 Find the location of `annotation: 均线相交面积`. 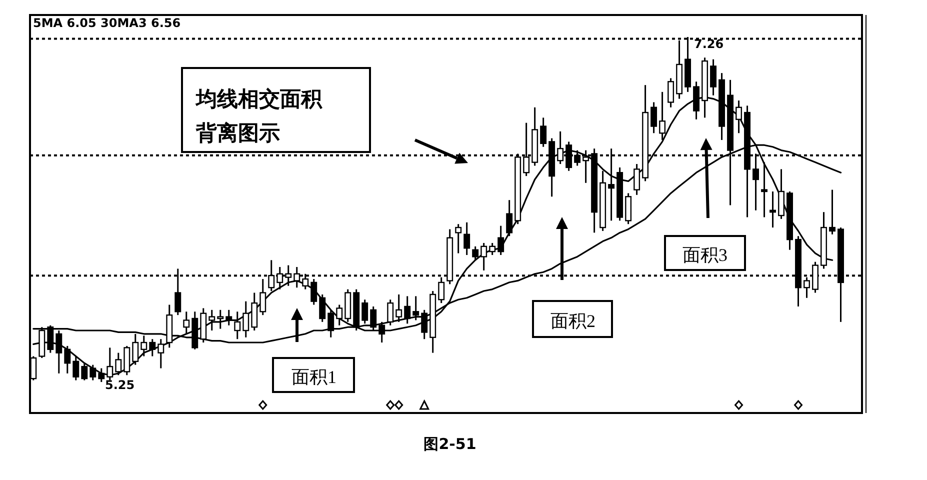

annotation: 均线相交面积 is located at coordinates (259, 99).